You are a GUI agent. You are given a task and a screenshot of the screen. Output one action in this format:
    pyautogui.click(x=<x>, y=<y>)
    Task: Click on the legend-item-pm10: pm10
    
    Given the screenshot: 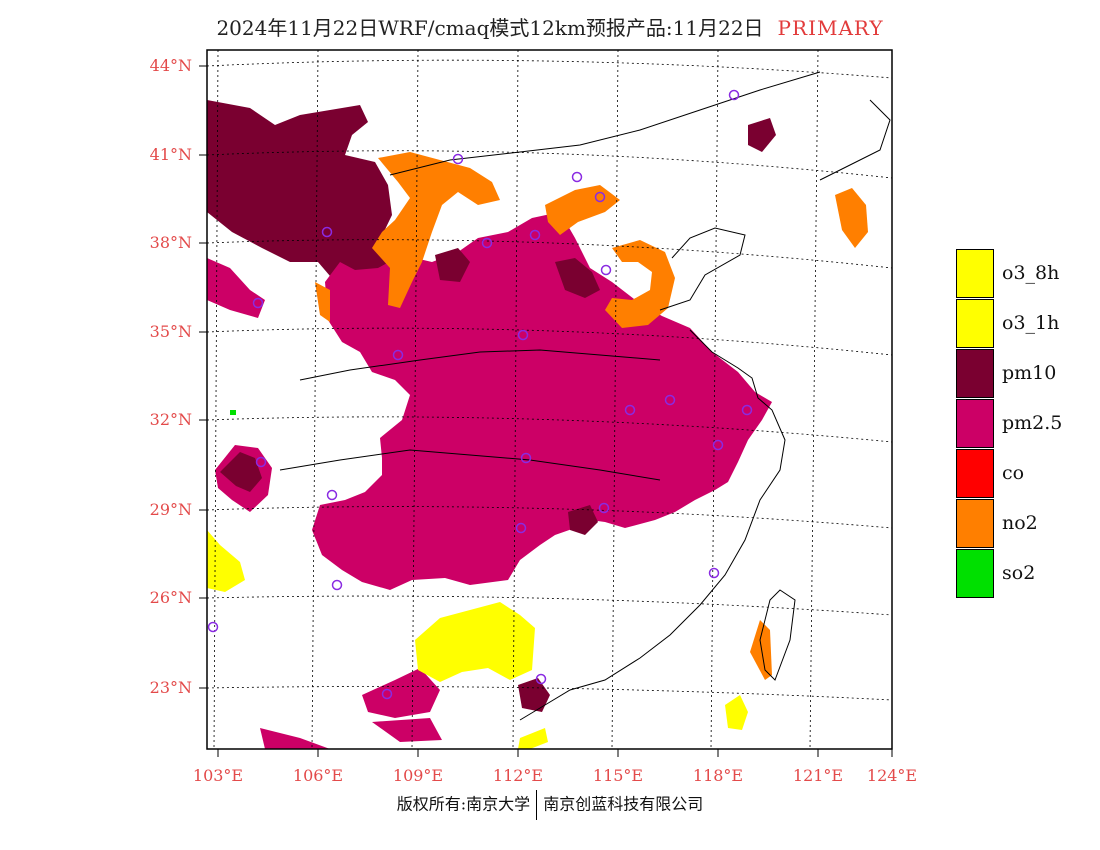 What is the action you would take?
    pyautogui.click(x=1021, y=374)
    